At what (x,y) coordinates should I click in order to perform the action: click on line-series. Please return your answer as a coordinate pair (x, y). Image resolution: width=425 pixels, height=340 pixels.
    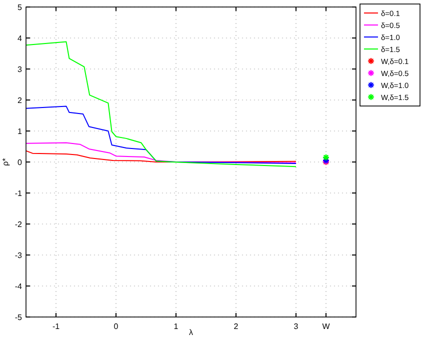
    Looking at the image, I should click on (161, 135).